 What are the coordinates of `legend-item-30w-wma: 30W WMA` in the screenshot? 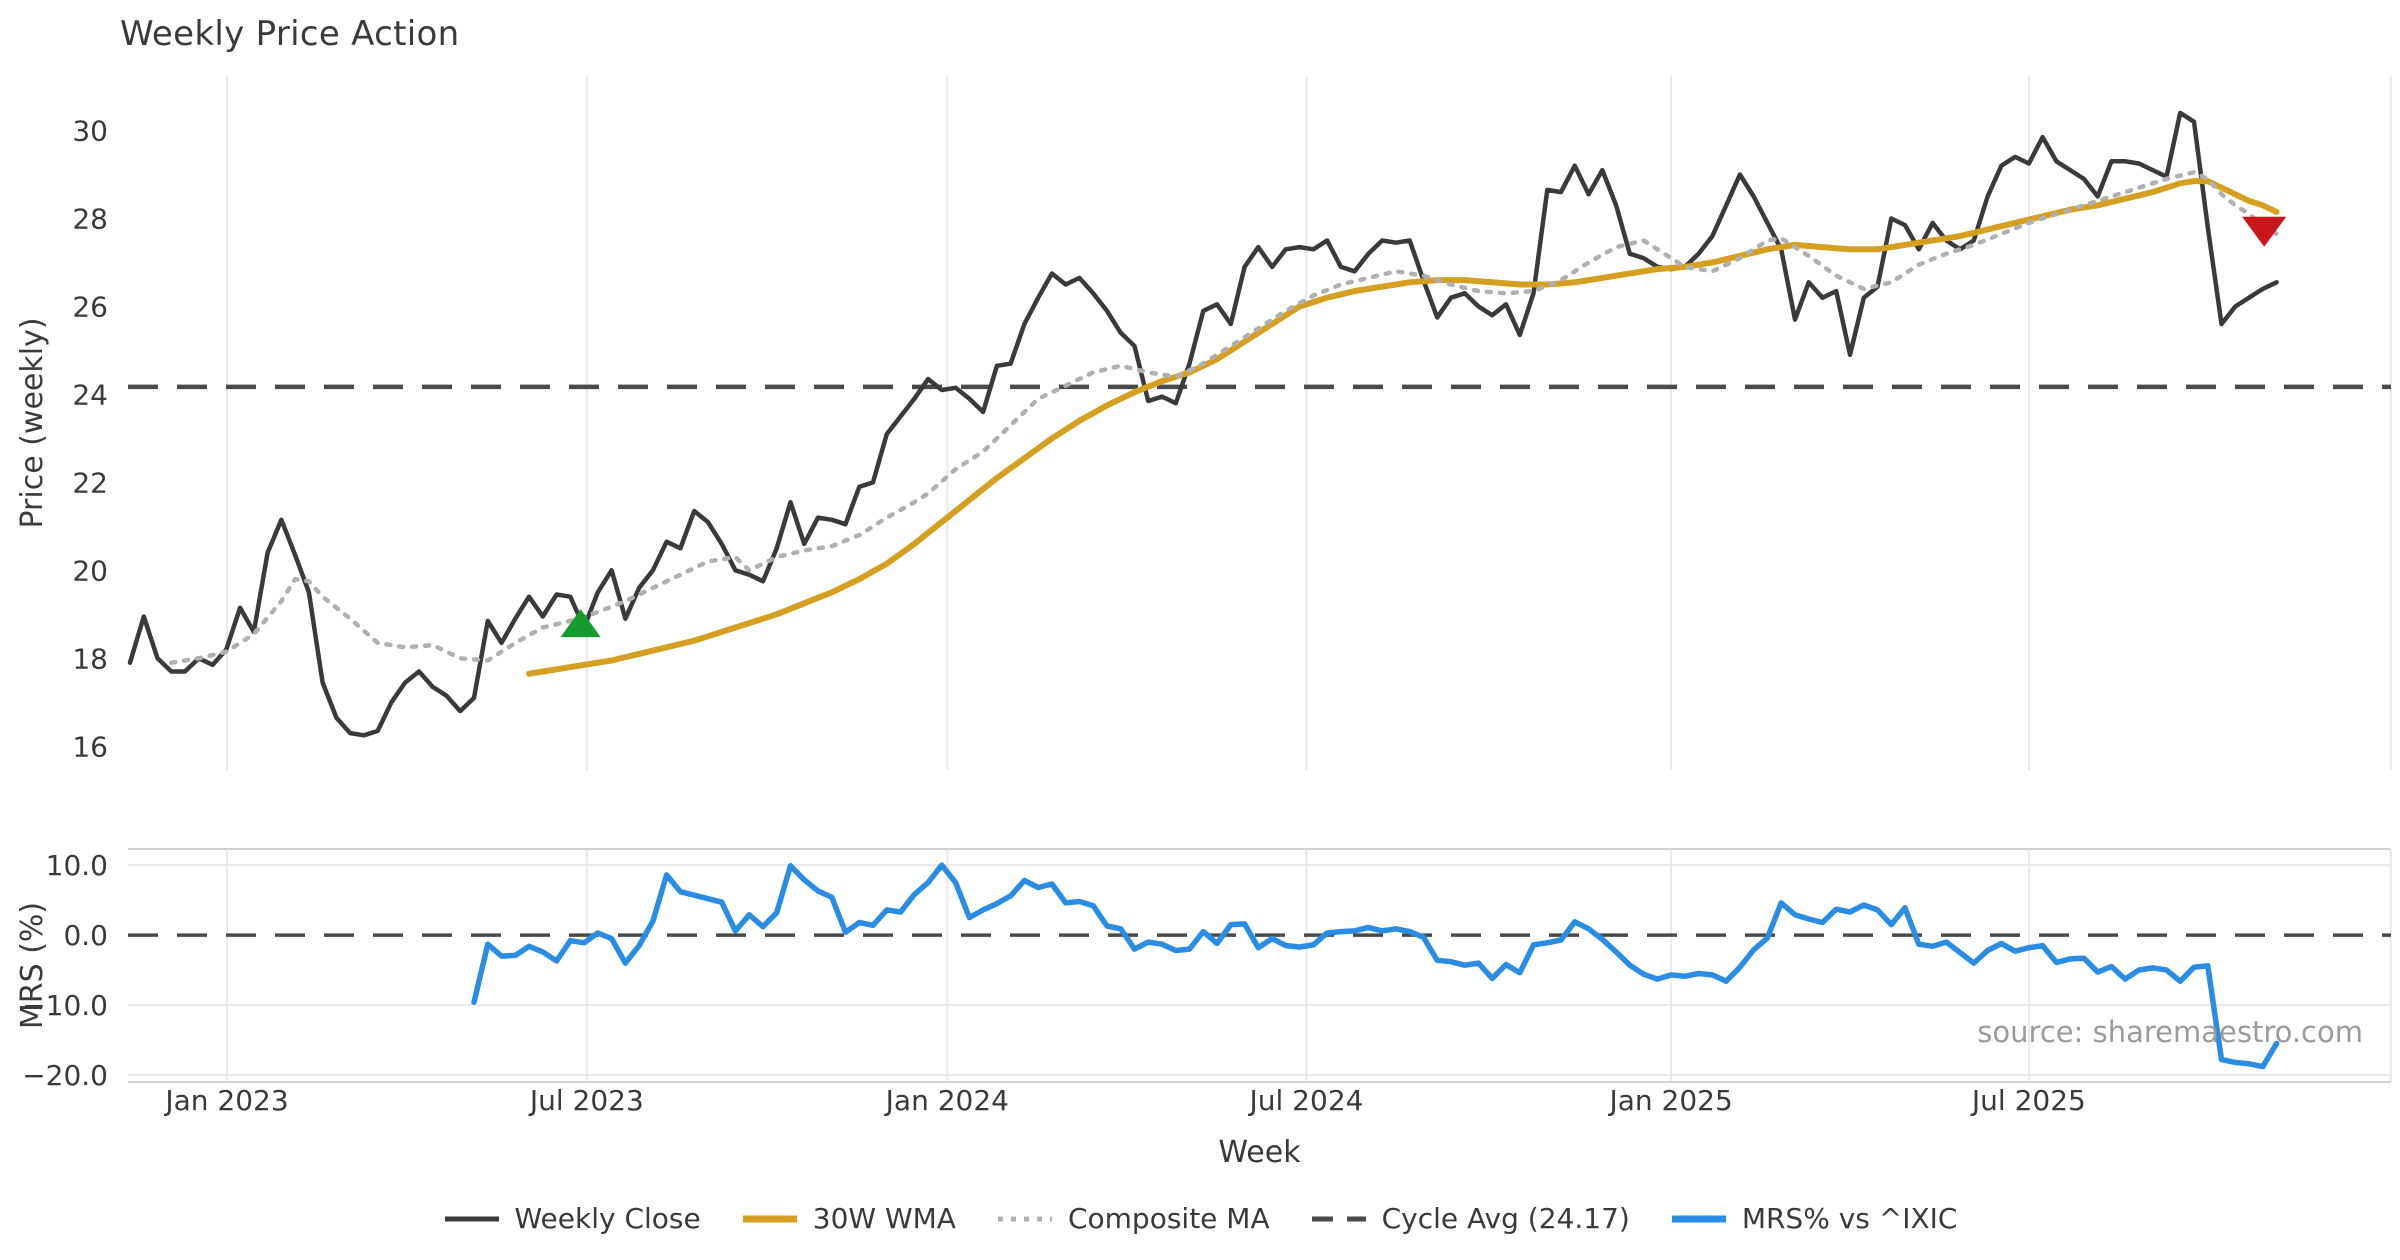 It's located at (848, 1218).